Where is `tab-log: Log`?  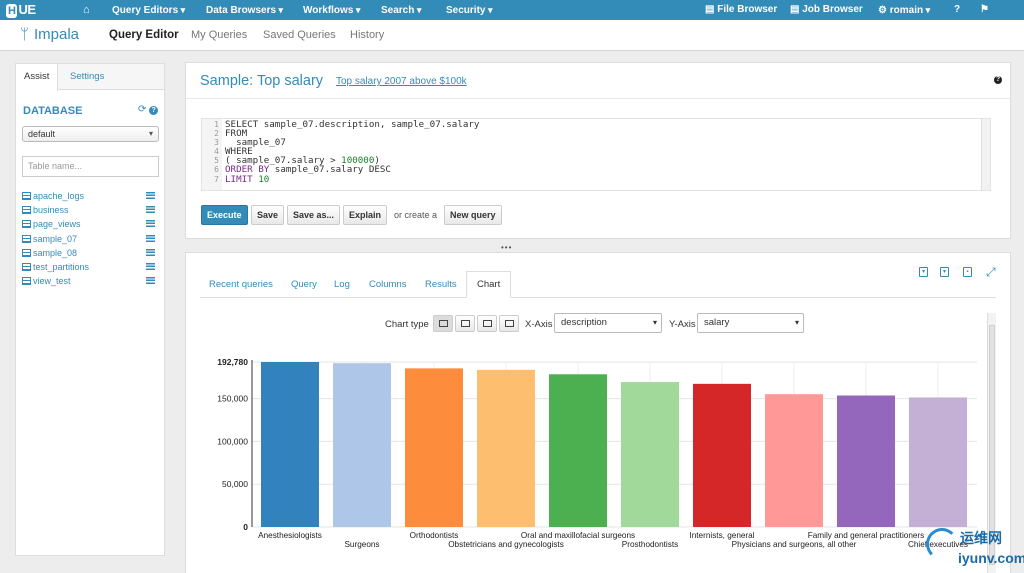
tab-log: Log is located at coordinates (342, 284).